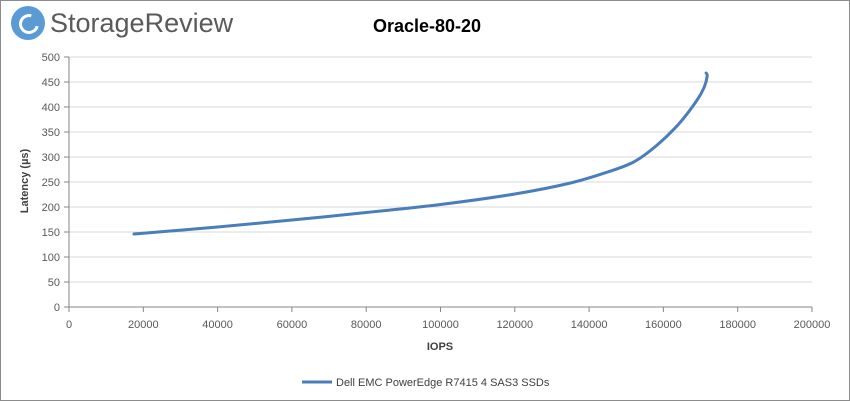  What do you see at coordinates (51, 208) in the screenshot?
I see `y-tick-label: 200` at bounding box center [51, 208].